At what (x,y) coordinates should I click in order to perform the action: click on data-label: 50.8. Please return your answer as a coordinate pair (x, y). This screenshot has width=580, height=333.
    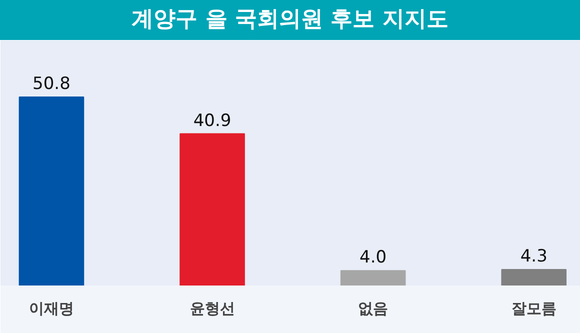
    Looking at the image, I should click on (51, 84).